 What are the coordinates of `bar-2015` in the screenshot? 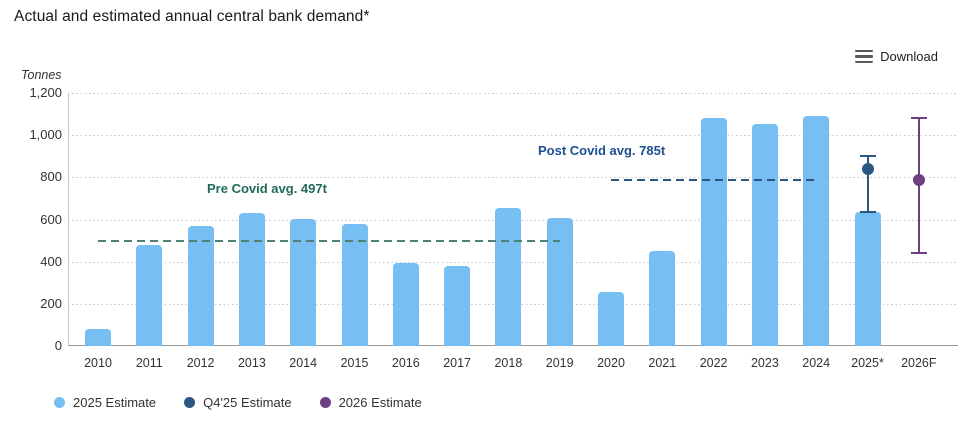 It's located at (354, 284).